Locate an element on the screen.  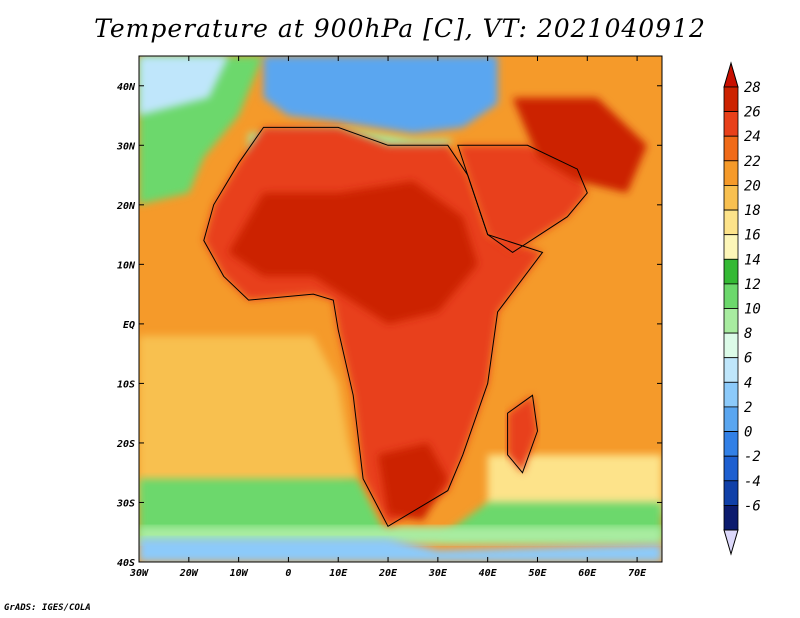
colorbar-label: 0 is located at coordinates (748, 433).